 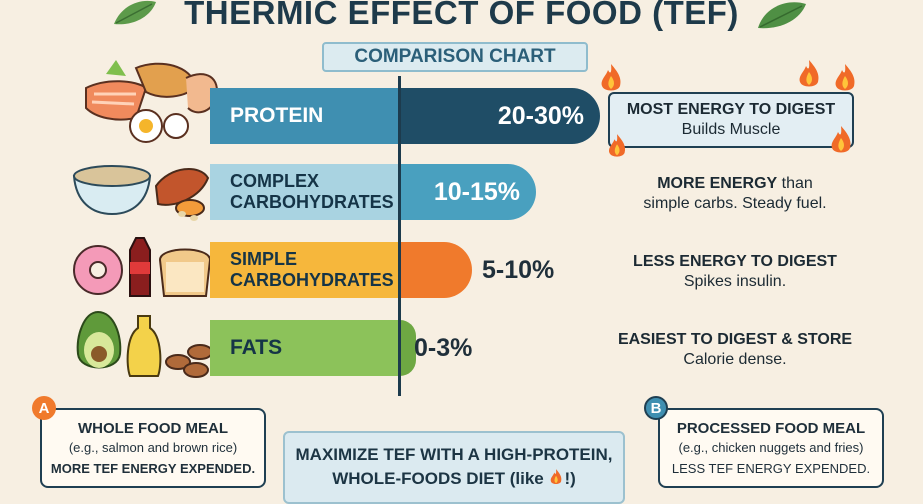 I want to click on protein-label: PROTEIN, so click(x=277, y=115).